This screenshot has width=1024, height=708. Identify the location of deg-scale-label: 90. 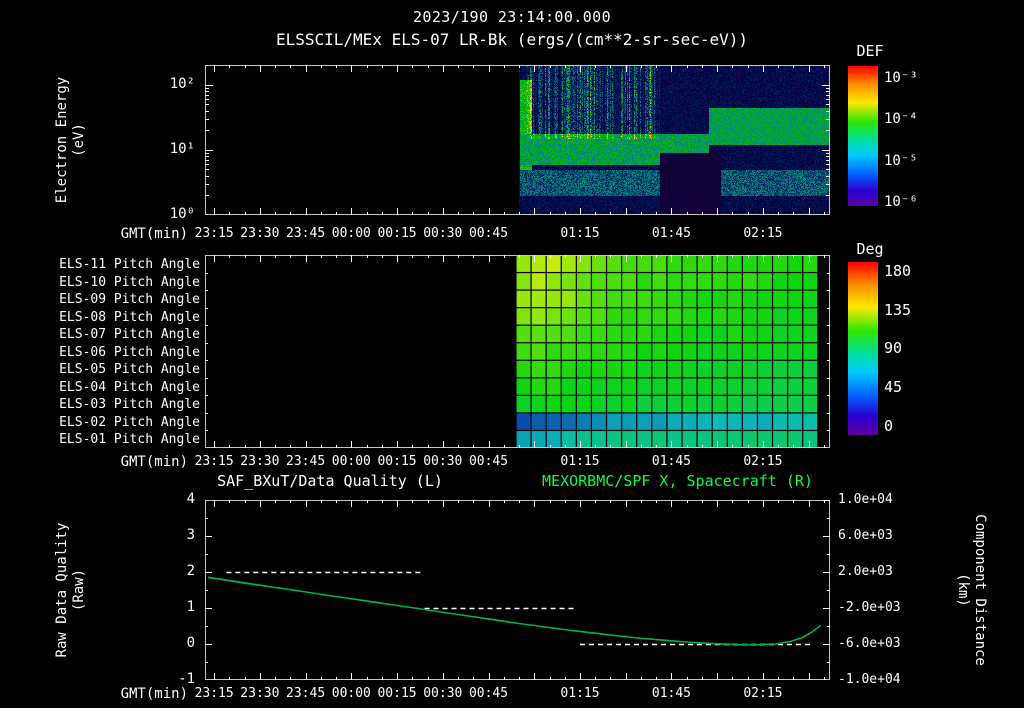
(893, 348).